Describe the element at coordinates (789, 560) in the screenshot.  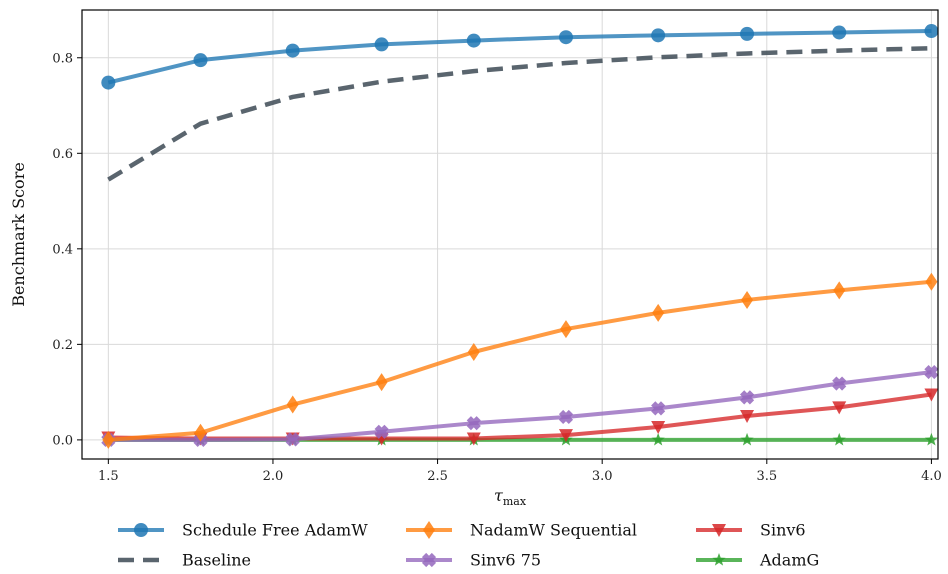
I see `legend-label: AdamG` at that location.